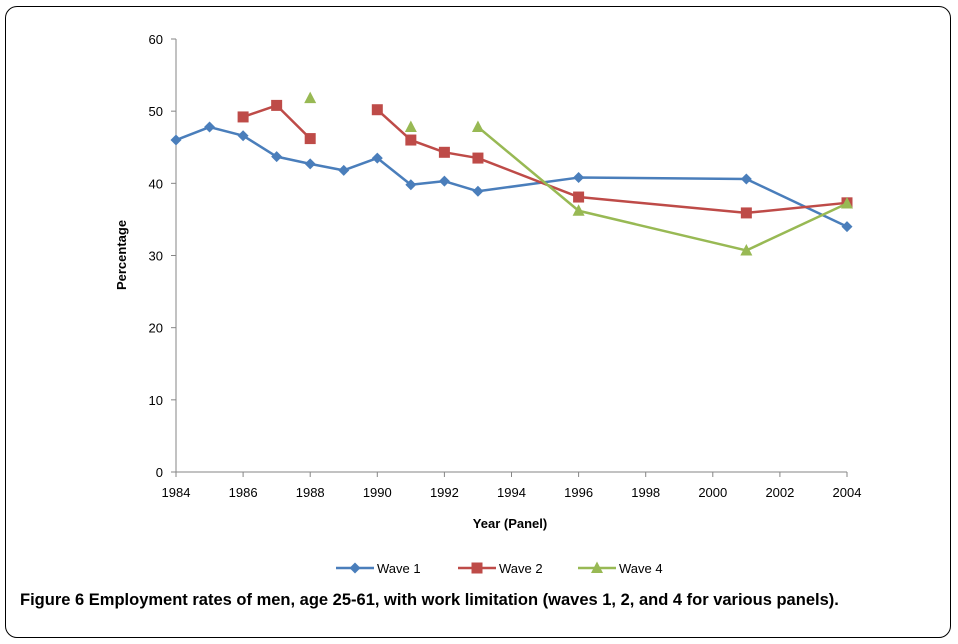 The width and height of the screenshot is (958, 644). What do you see at coordinates (156, 39) in the screenshot?
I see `y-tick-label: 60` at bounding box center [156, 39].